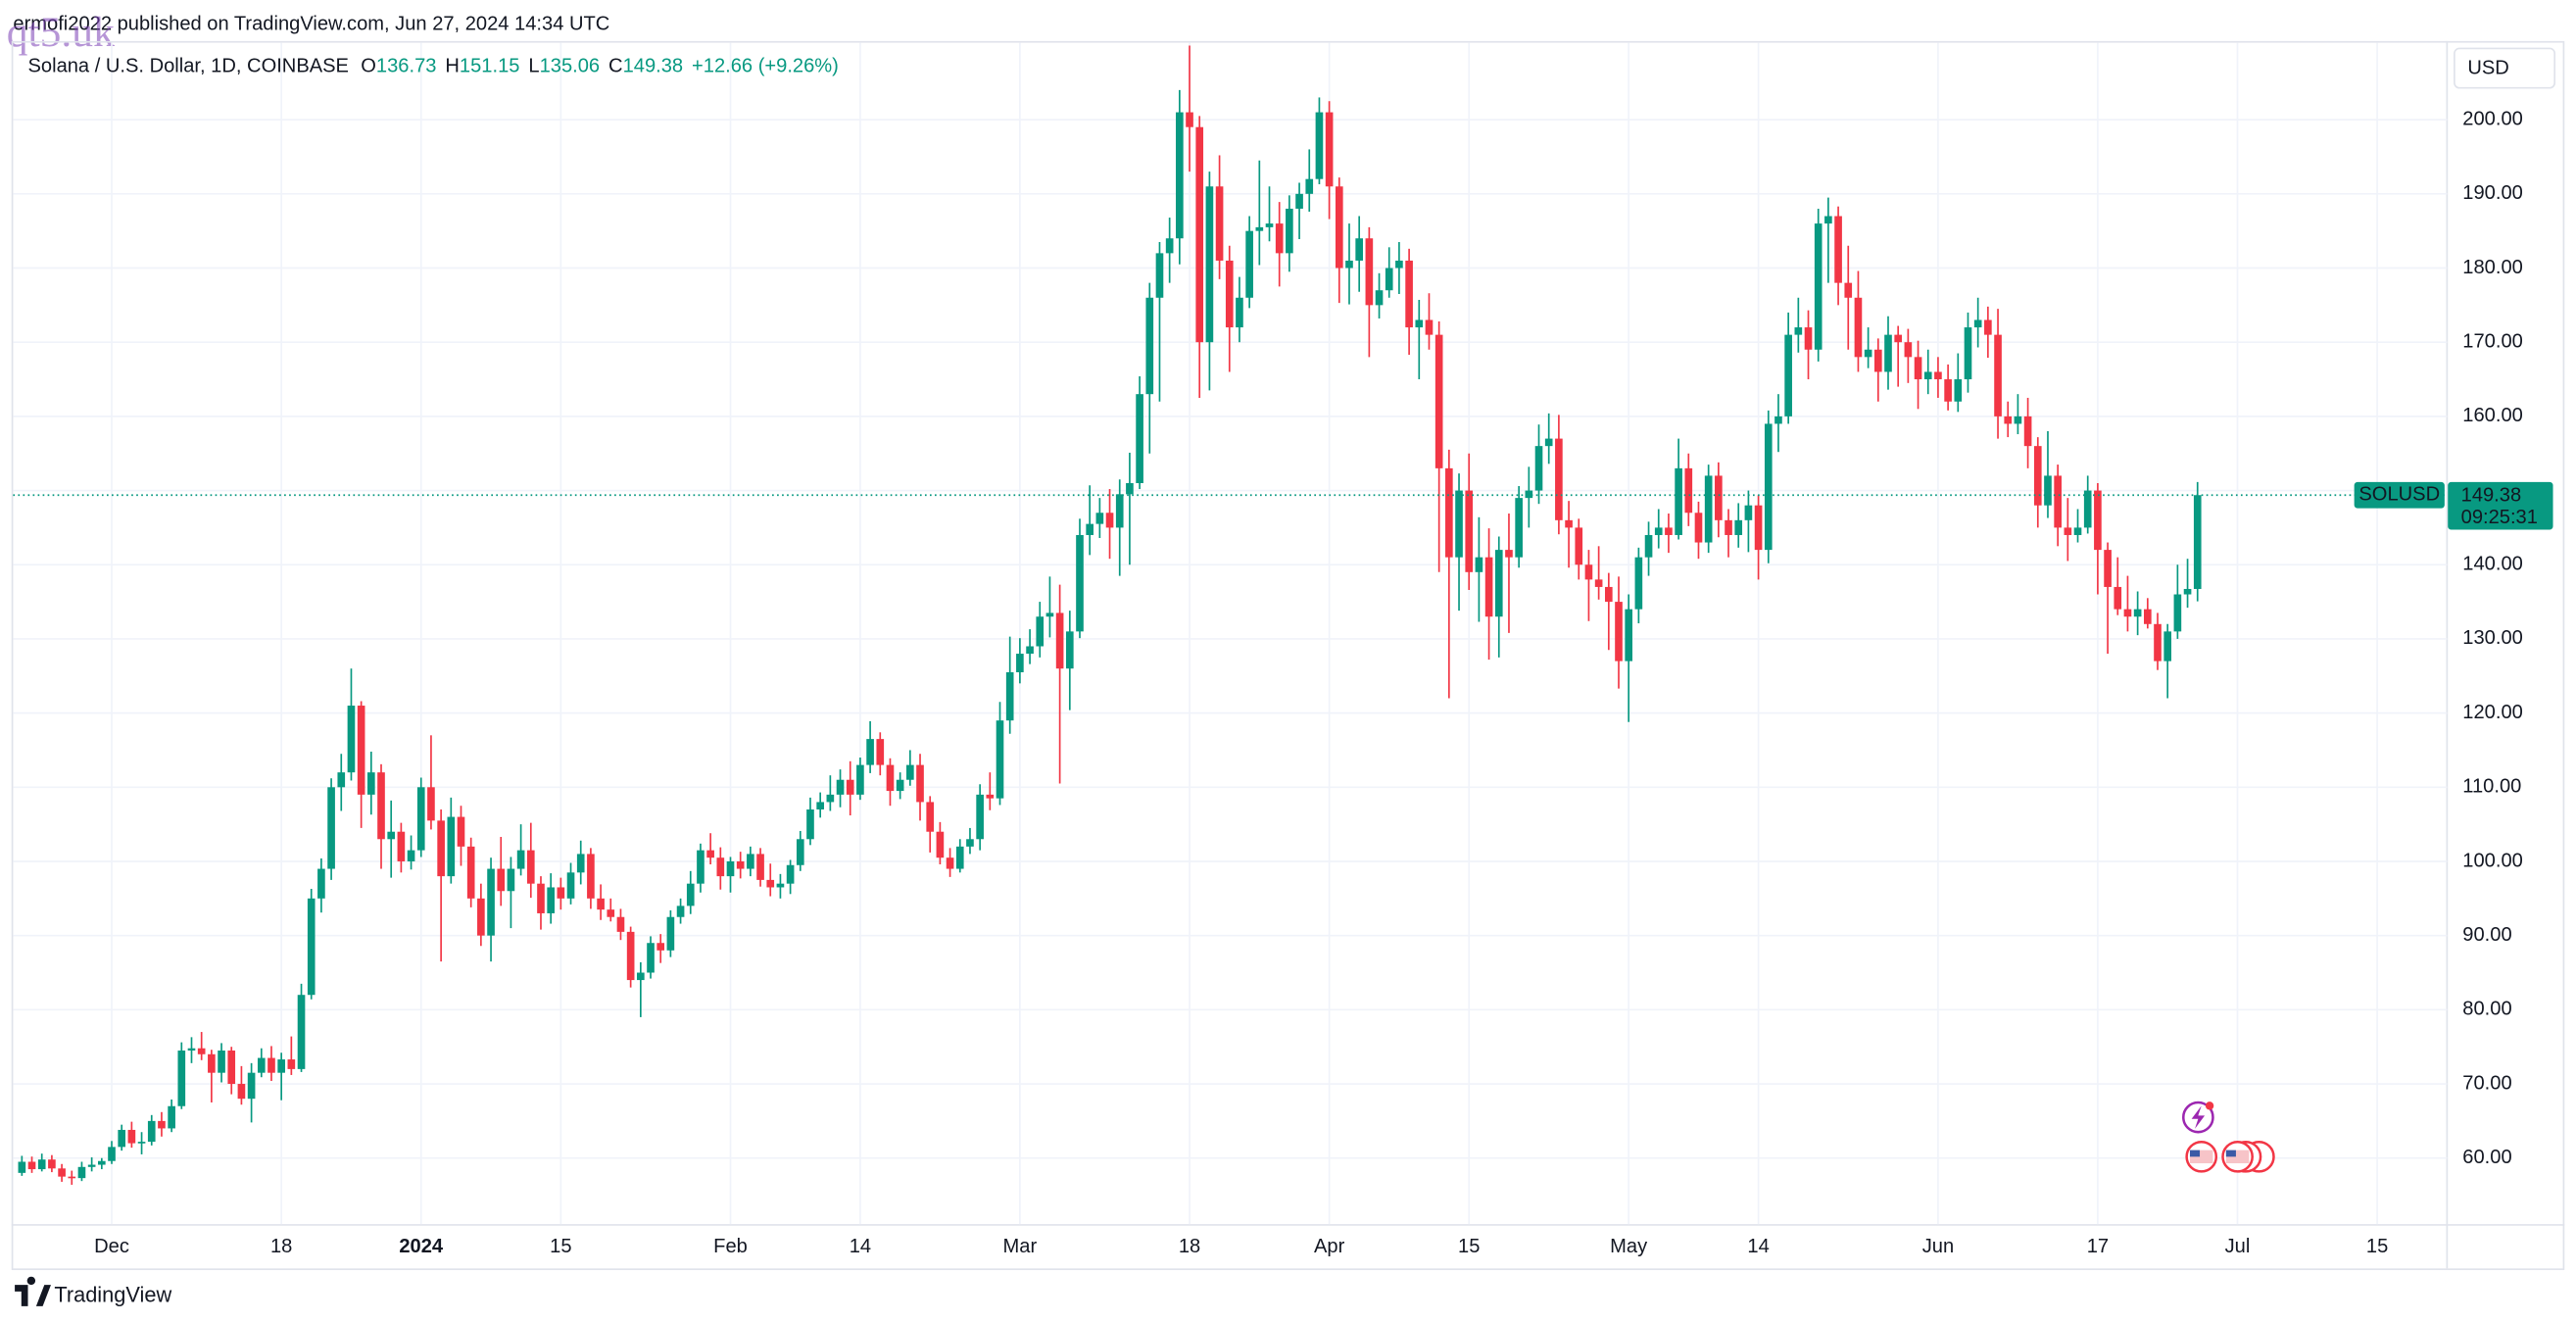 The width and height of the screenshot is (2576, 1322). I want to click on brand-name: TradingView, so click(112, 1295).